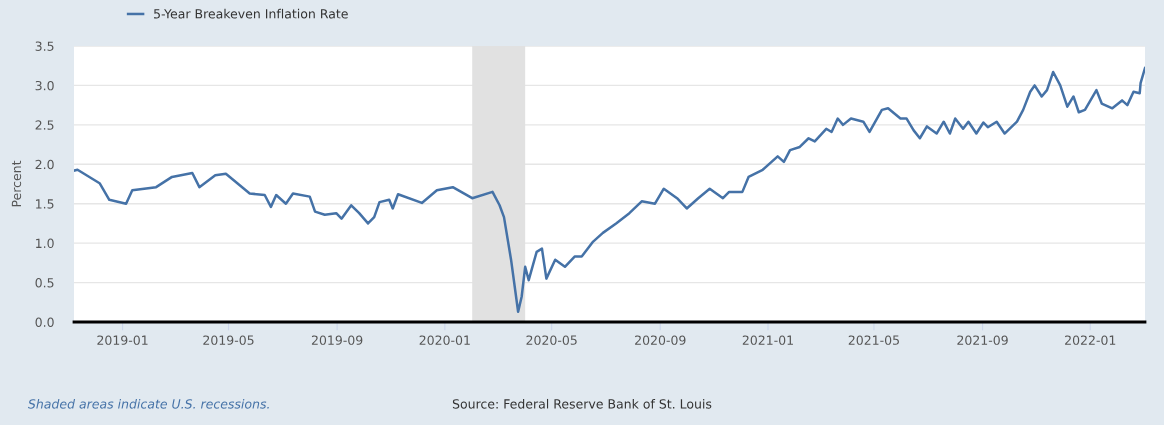  What do you see at coordinates (16, 183) in the screenshot?
I see `y-axis-title: Percent` at bounding box center [16, 183].